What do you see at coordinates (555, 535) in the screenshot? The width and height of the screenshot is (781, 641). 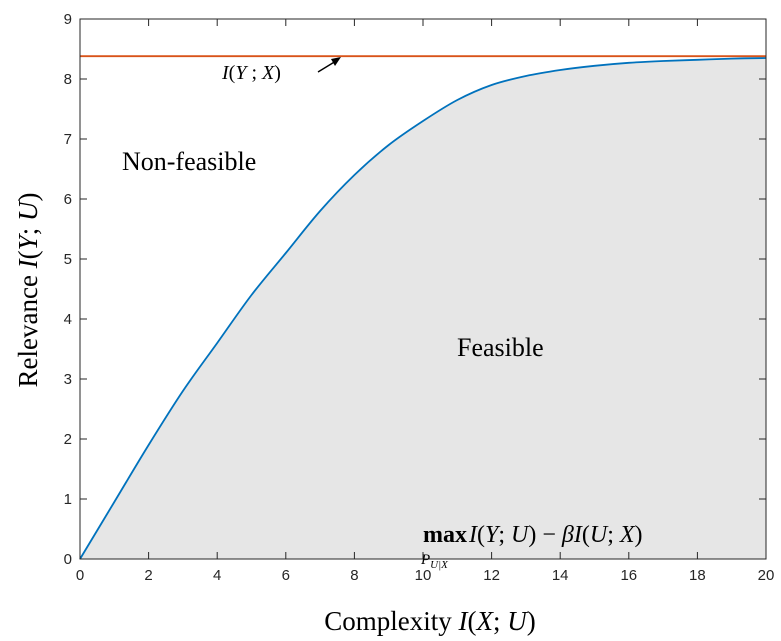 I see `svg-text: I(Y; U) − βI(U; X)` at bounding box center [555, 535].